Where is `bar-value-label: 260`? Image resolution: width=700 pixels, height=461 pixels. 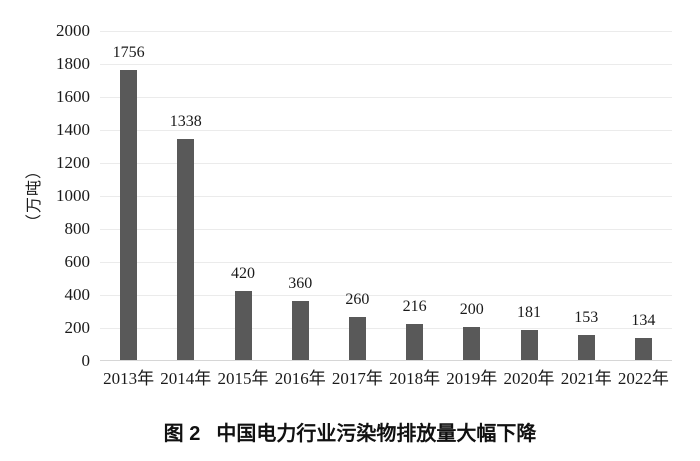 bar-value-label: 260 is located at coordinates (357, 300).